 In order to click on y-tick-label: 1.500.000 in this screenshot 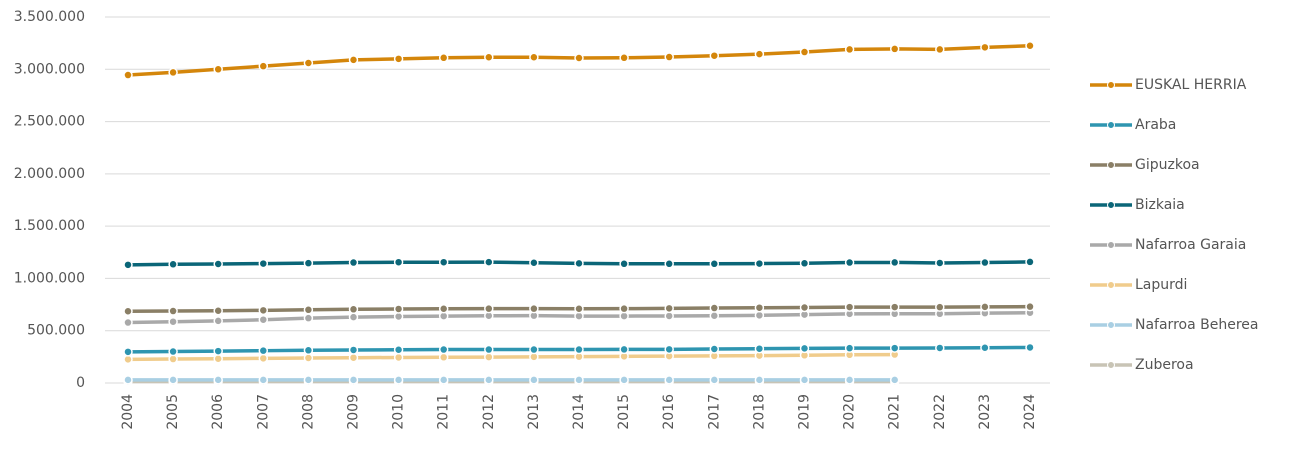, I will do `click(49, 226)`.